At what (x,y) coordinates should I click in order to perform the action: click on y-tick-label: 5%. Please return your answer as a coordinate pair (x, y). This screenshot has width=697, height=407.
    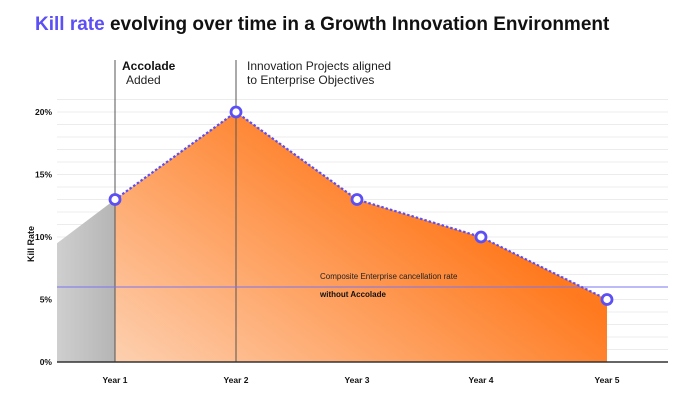
    Looking at the image, I should click on (46, 300).